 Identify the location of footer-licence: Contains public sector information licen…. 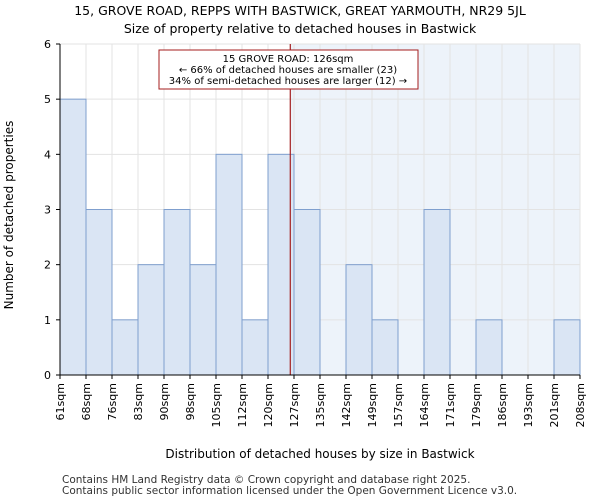
(290, 491).